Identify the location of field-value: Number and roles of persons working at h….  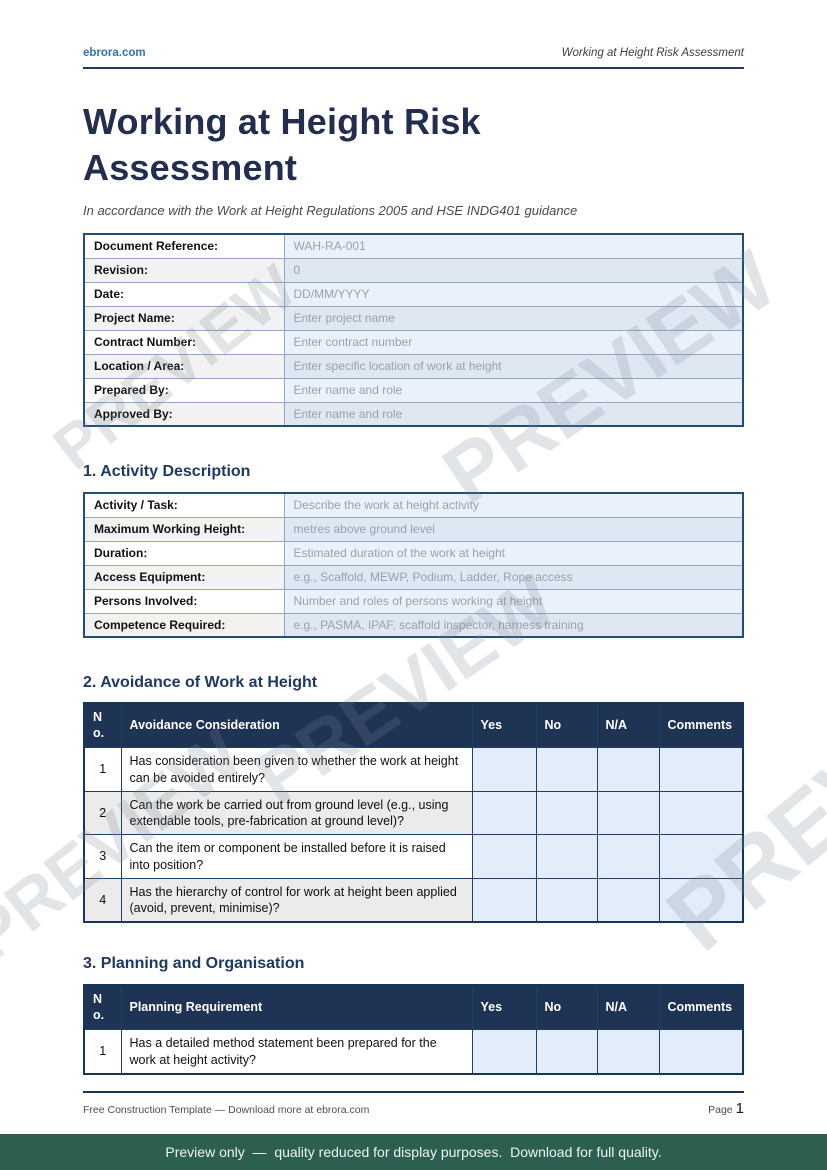
(513, 601).